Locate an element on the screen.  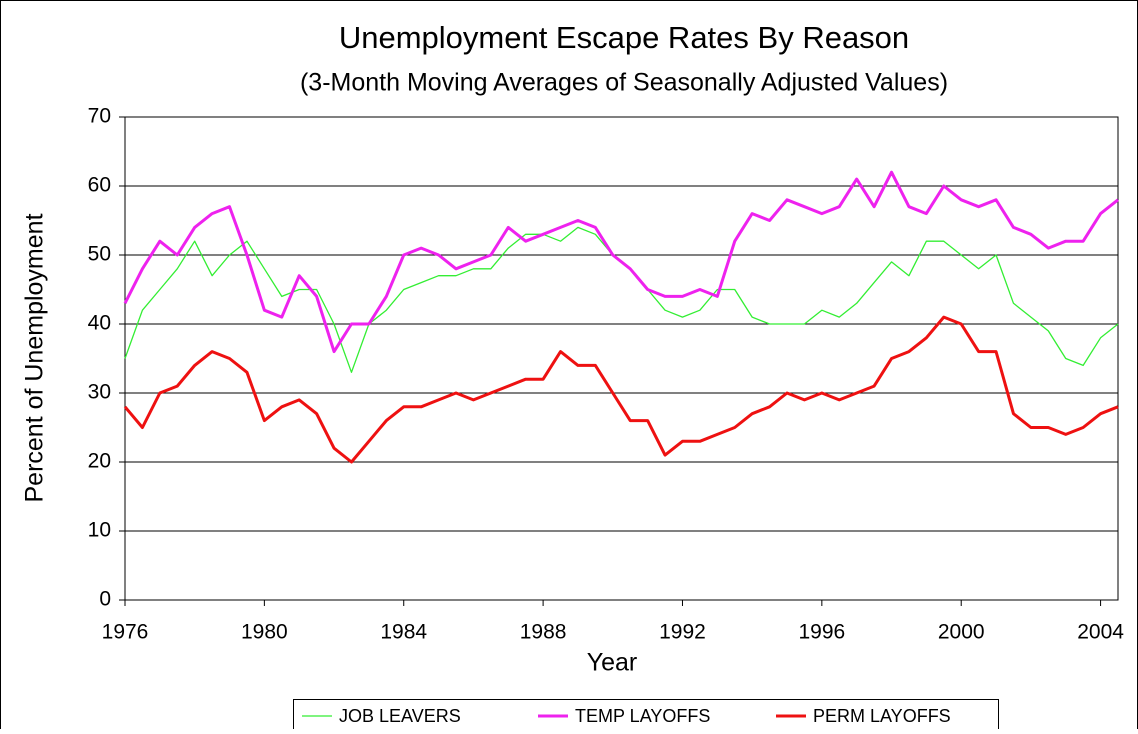
chart-title: Unemployment Escape Rates By Reason is located at coordinates (624, 37).